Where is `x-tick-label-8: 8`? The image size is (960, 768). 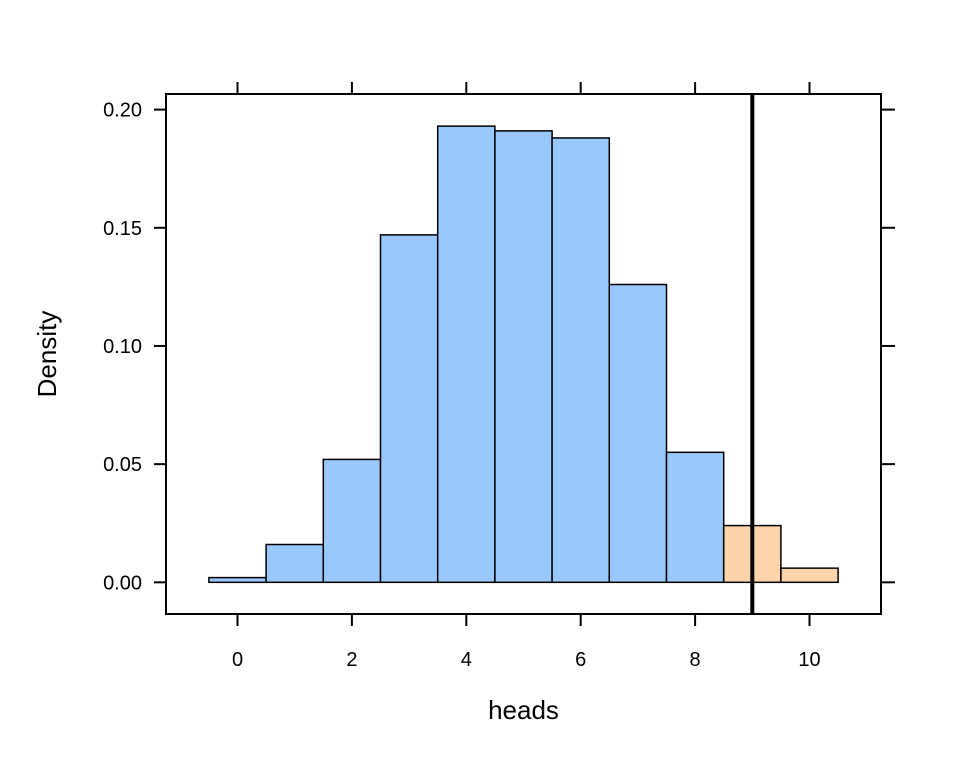
x-tick-label-8: 8 is located at coordinates (695, 660).